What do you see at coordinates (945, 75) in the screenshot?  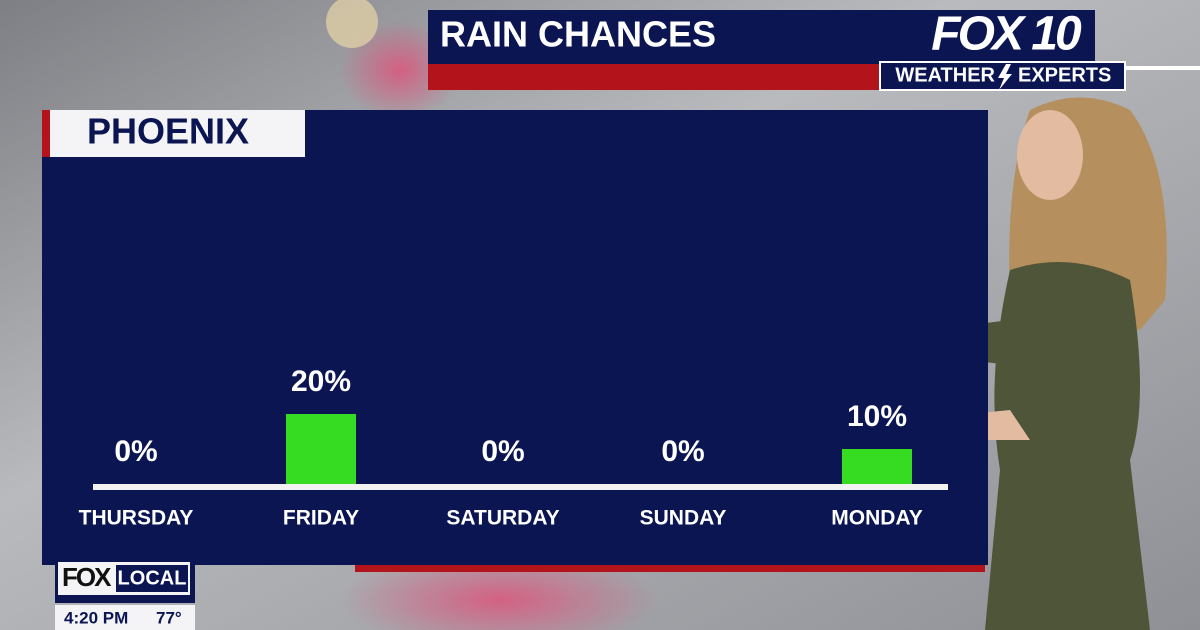 I see `tagline: WEATHER` at bounding box center [945, 75].